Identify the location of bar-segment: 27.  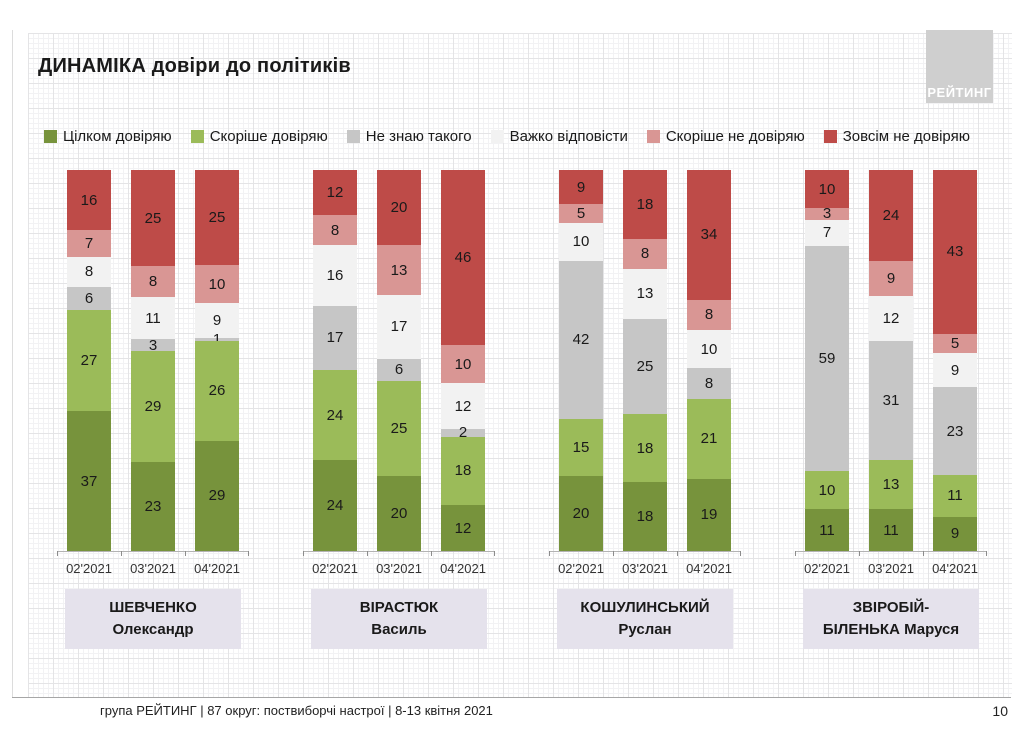
(89, 360).